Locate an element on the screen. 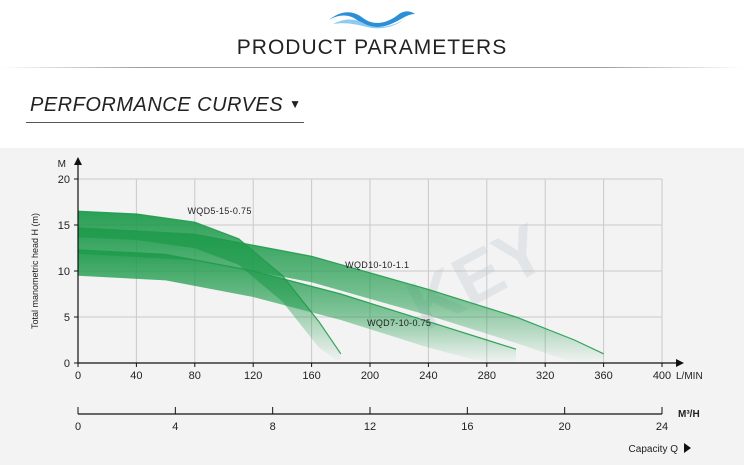 This screenshot has width=744, height=465. x2-axis-title: Capacity Q is located at coordinates (654, 449).